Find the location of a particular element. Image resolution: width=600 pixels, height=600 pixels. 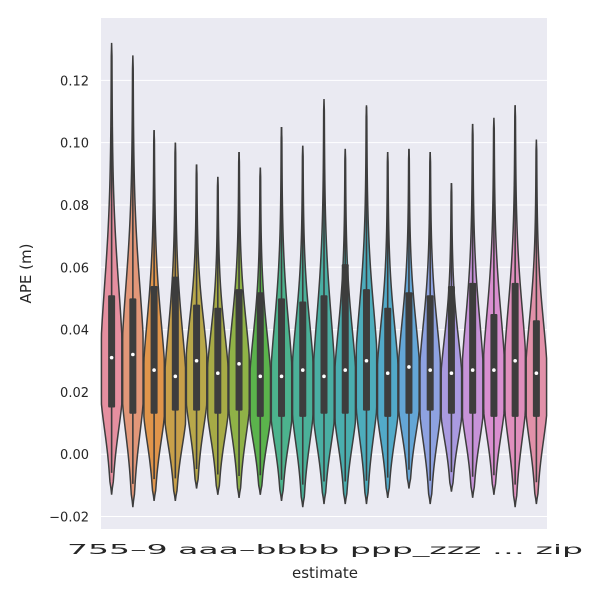

y-tick-label: 0.10 is located at coordinates (74, 144).